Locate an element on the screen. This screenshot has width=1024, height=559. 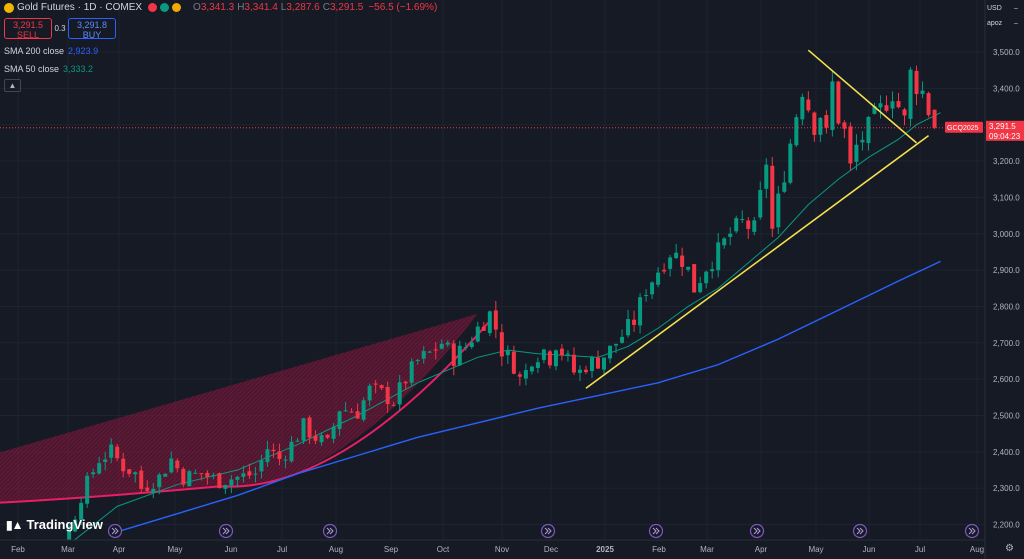
time-tick-label: Dec is located at coordinates (551, 549).